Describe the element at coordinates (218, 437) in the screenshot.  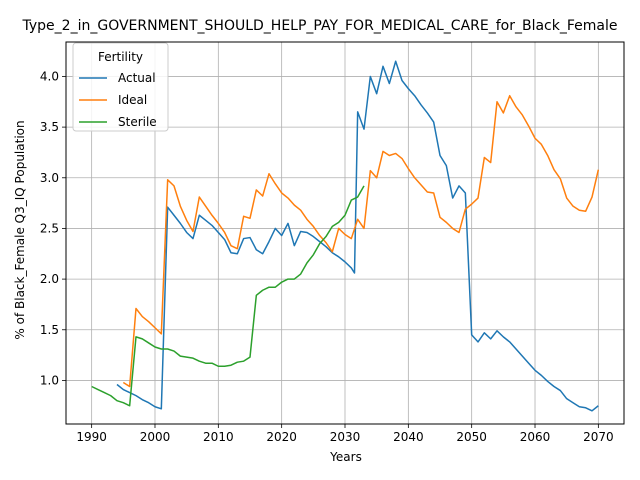
I see `x-tick-label: 2010` at that location.